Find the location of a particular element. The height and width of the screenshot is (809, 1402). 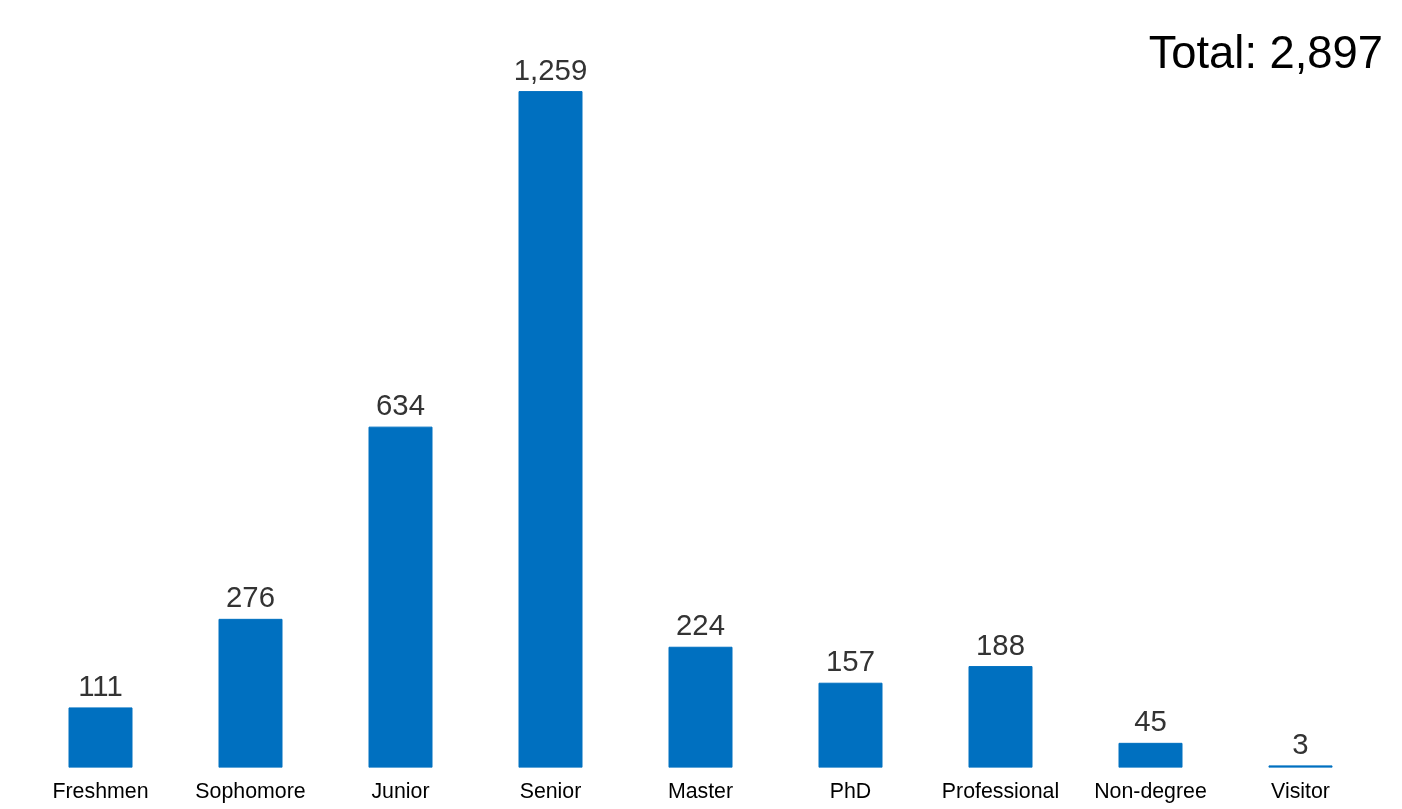

data-label: 1,259 is located at coordinates (550, 69).